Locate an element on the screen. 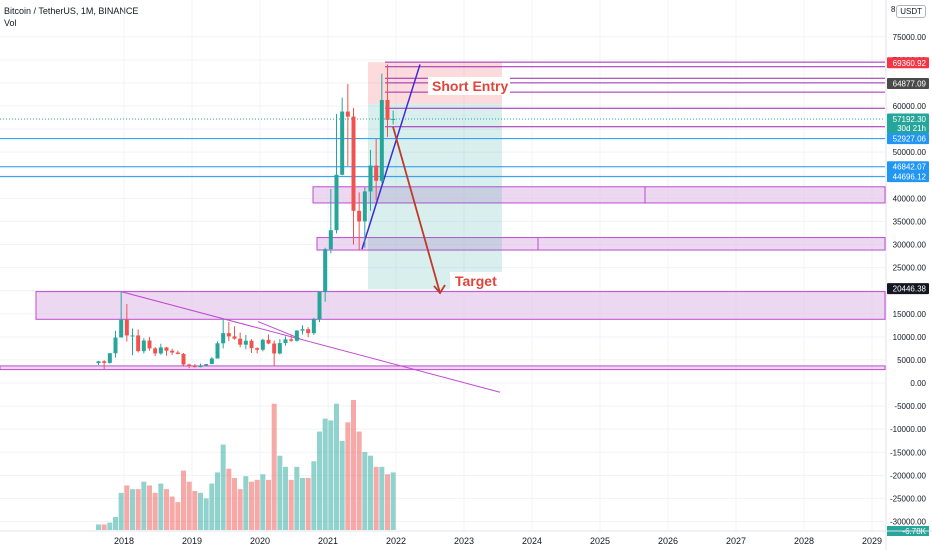 The image size is (932, 550). currency-button: USDT is located at coordinates (911, 11).